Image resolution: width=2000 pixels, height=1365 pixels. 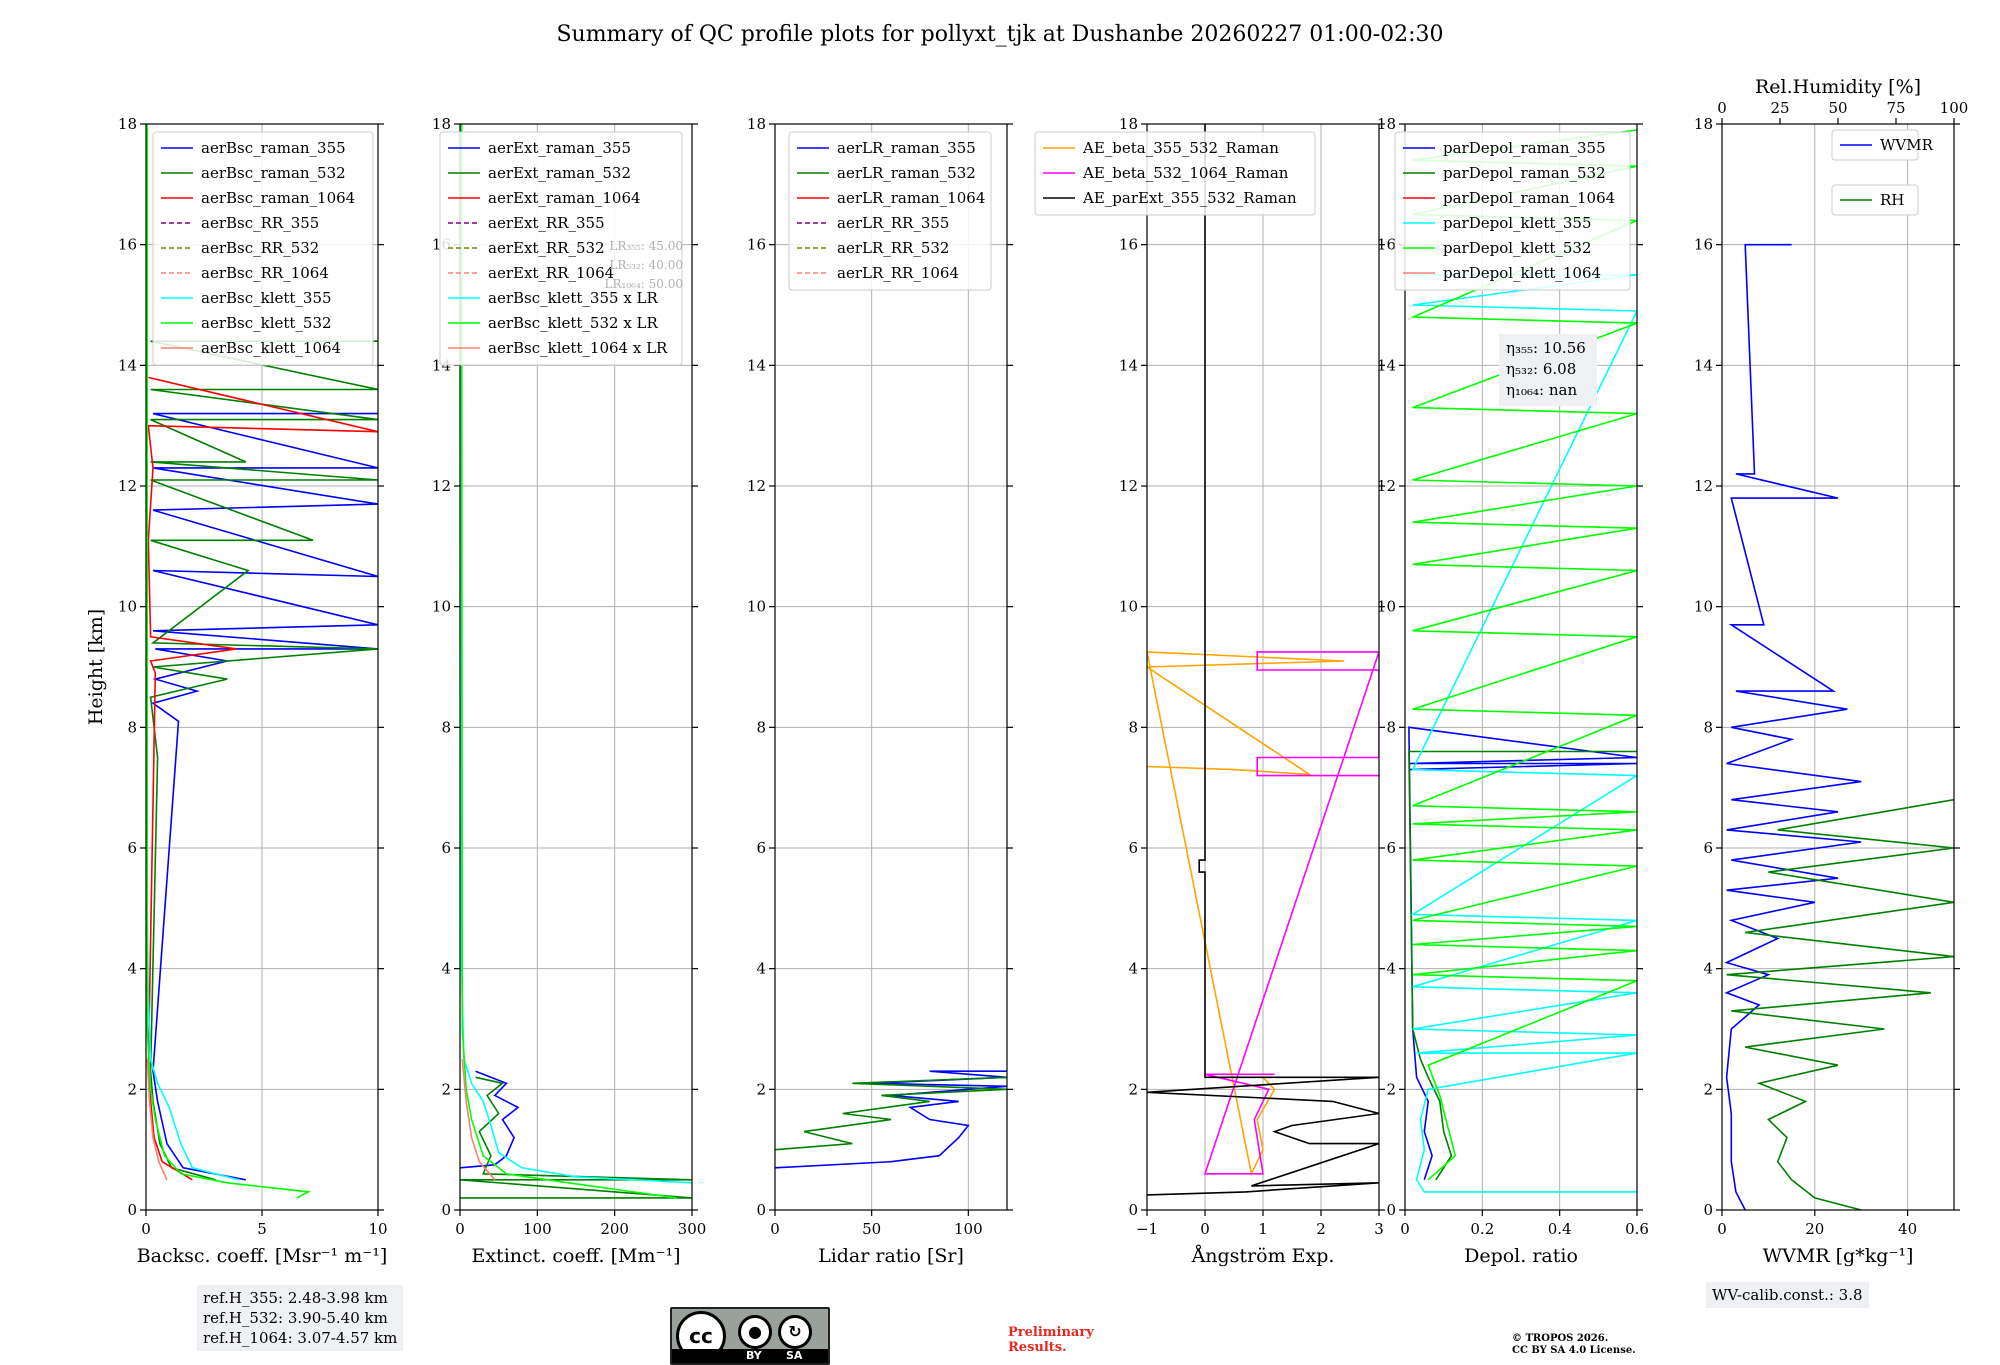 What do you see at coordinates (1521, 1256) in the screenshot?
I see `x-axis-label: Depol. ratio` at bounding box center [1521, 1256].